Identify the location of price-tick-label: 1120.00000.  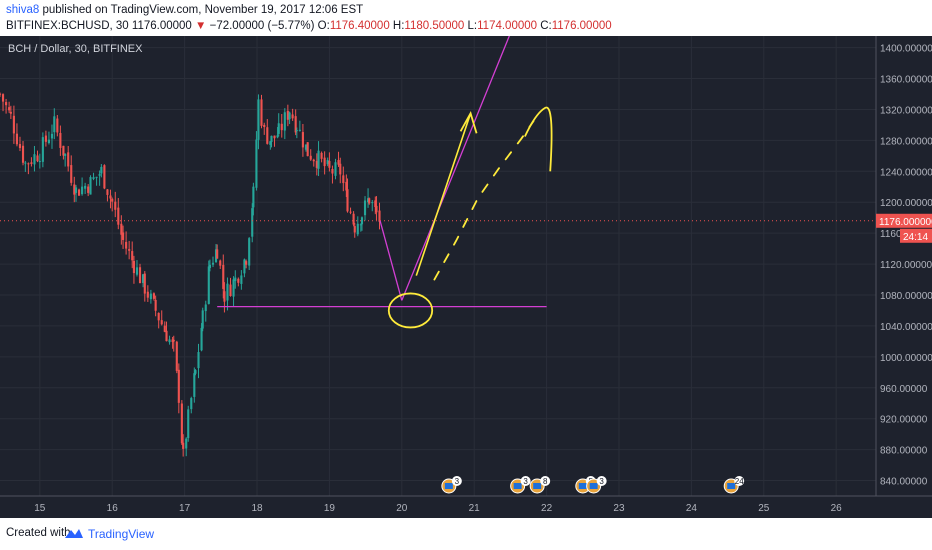
(906, 265).